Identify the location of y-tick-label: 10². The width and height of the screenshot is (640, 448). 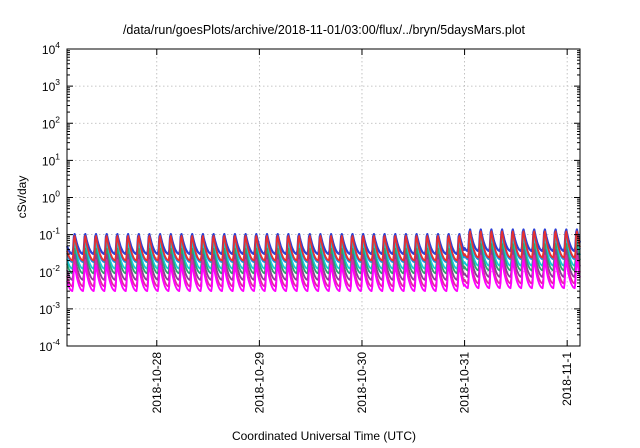
(51, 122).